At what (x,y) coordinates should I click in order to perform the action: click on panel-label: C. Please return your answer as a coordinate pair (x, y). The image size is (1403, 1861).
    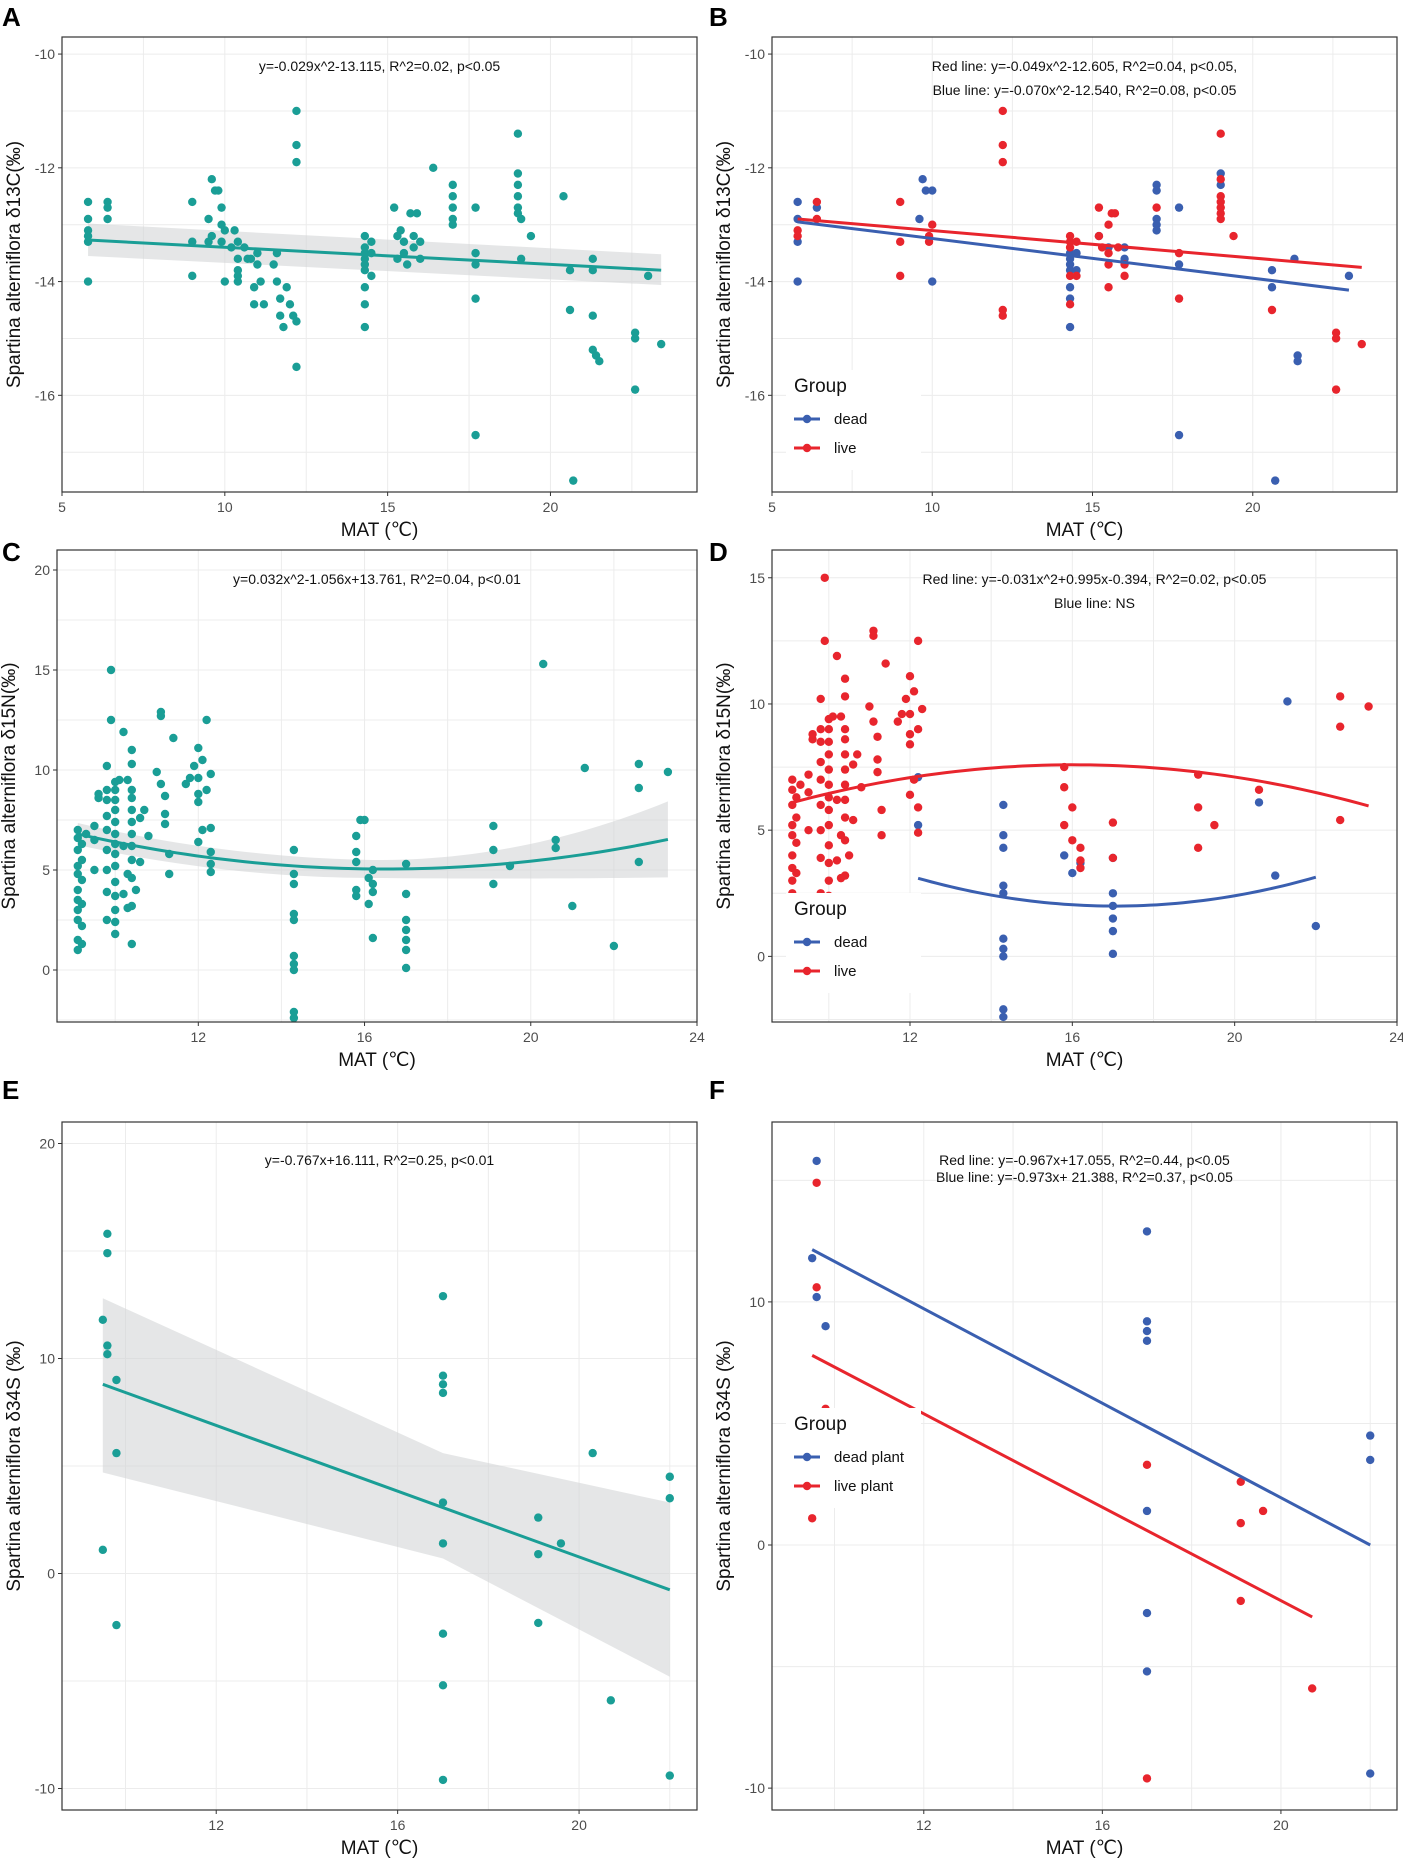
    Looking at the image, I should click on (11, 552).